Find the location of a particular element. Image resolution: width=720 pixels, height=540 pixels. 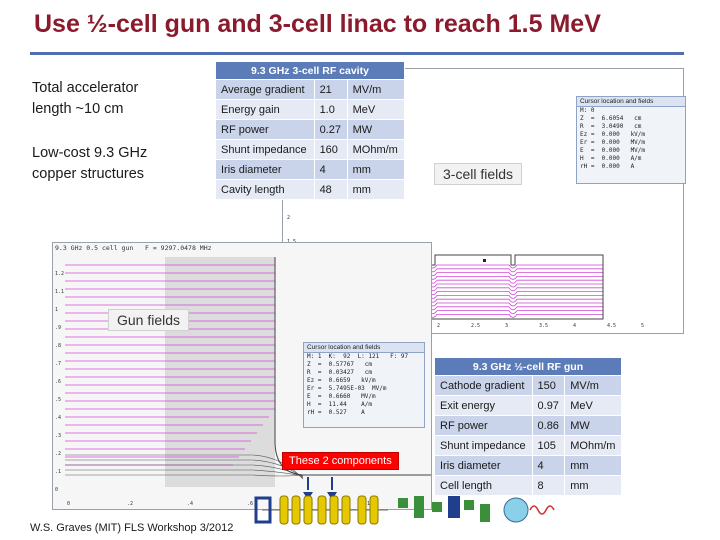

tick-label: 3 is located at coordinates (506, 326).